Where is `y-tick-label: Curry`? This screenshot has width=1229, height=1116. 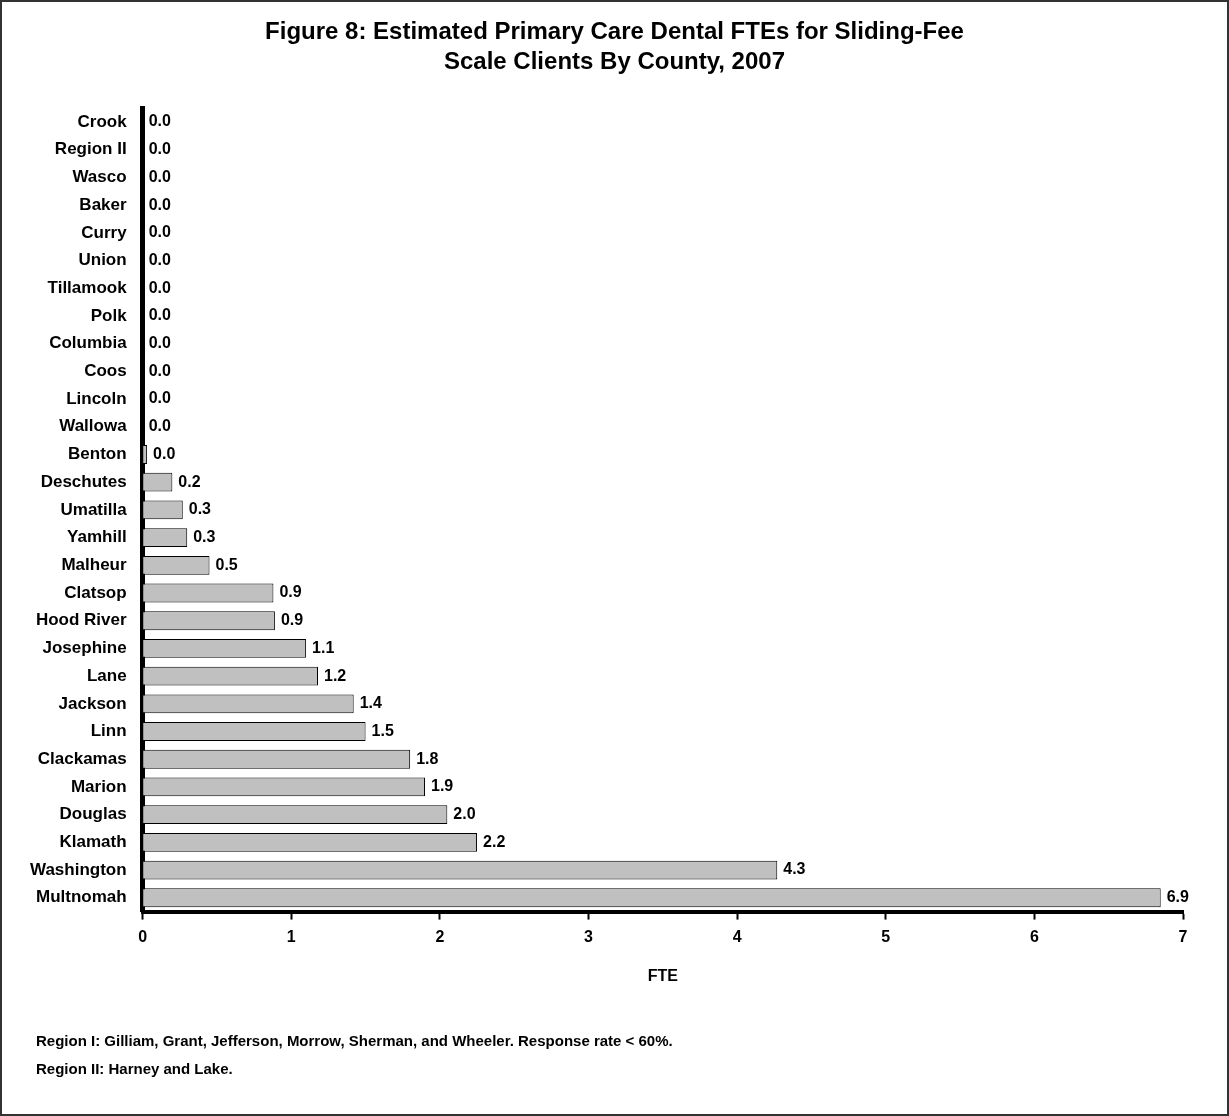
y-tick-label: Curry is located at coordinates (104, 232).